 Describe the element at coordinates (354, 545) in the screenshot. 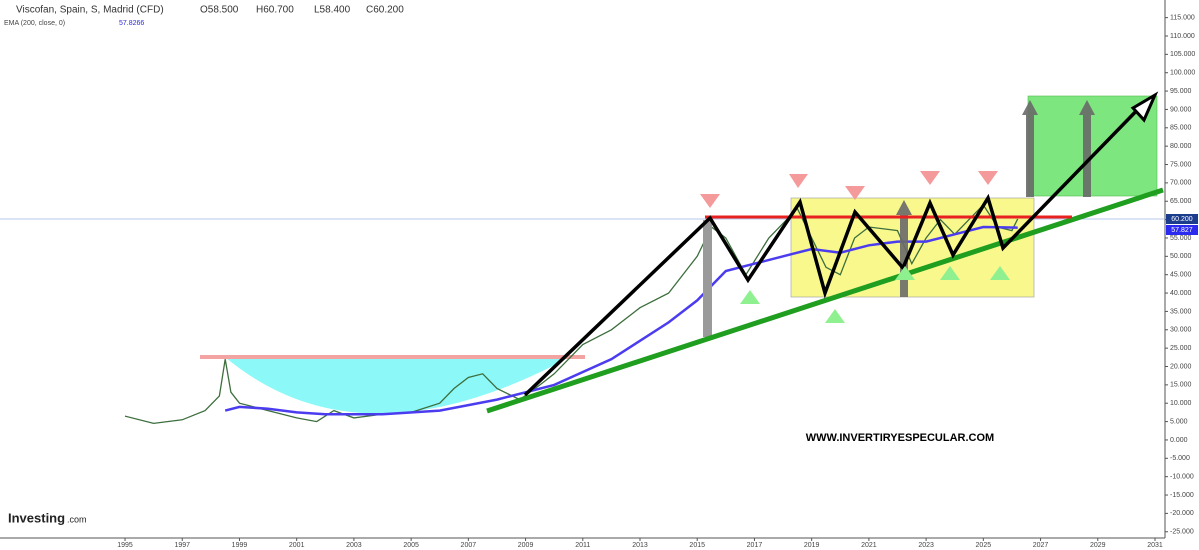

I see `x-tick-label: 2003` at that location.